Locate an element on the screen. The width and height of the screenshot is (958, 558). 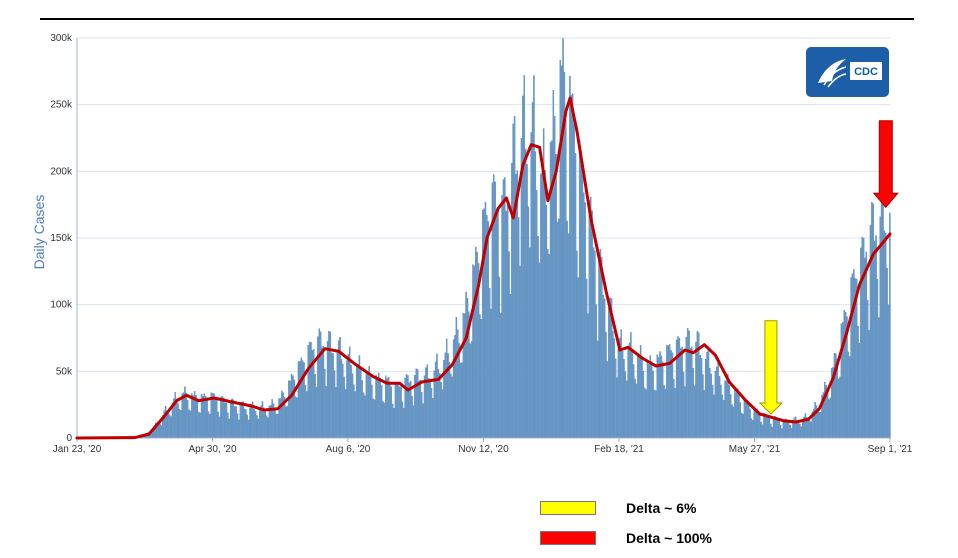
y-tick-label: 300k is located at coordinates (61, 38).